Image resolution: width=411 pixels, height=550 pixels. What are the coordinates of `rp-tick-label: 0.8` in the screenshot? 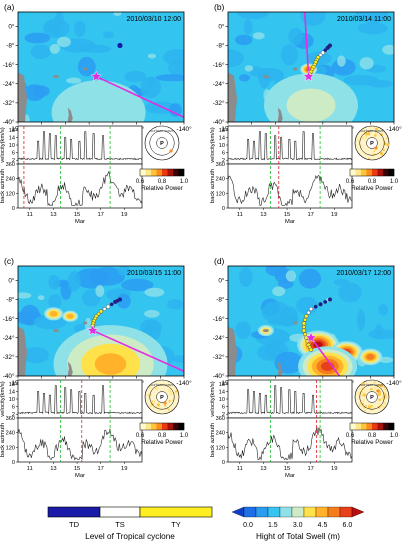 It's located at (162, 436).